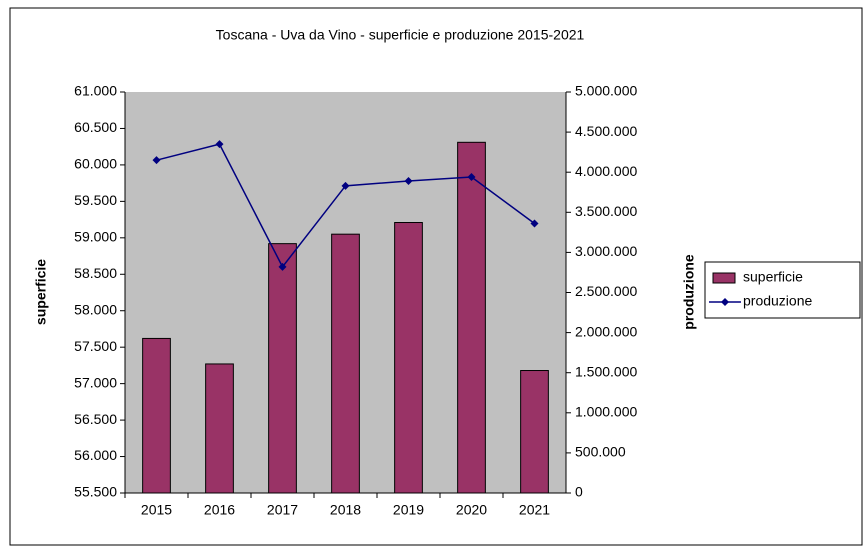 Image resolution: width=863 pixels, height=546 pixels. What do you see at coordinates (606, 211) in the screenshot?
I see `y2-tick-label: 3.500.000` at bounding box center [606, 211].